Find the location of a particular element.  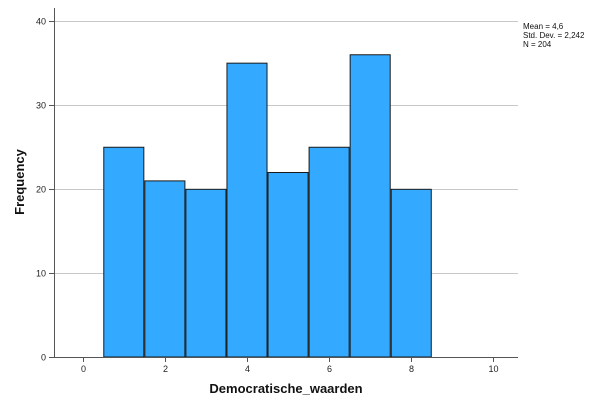

stat-std-dev: Std. Dev. = 2,242 is located at coordinates (554, 35).